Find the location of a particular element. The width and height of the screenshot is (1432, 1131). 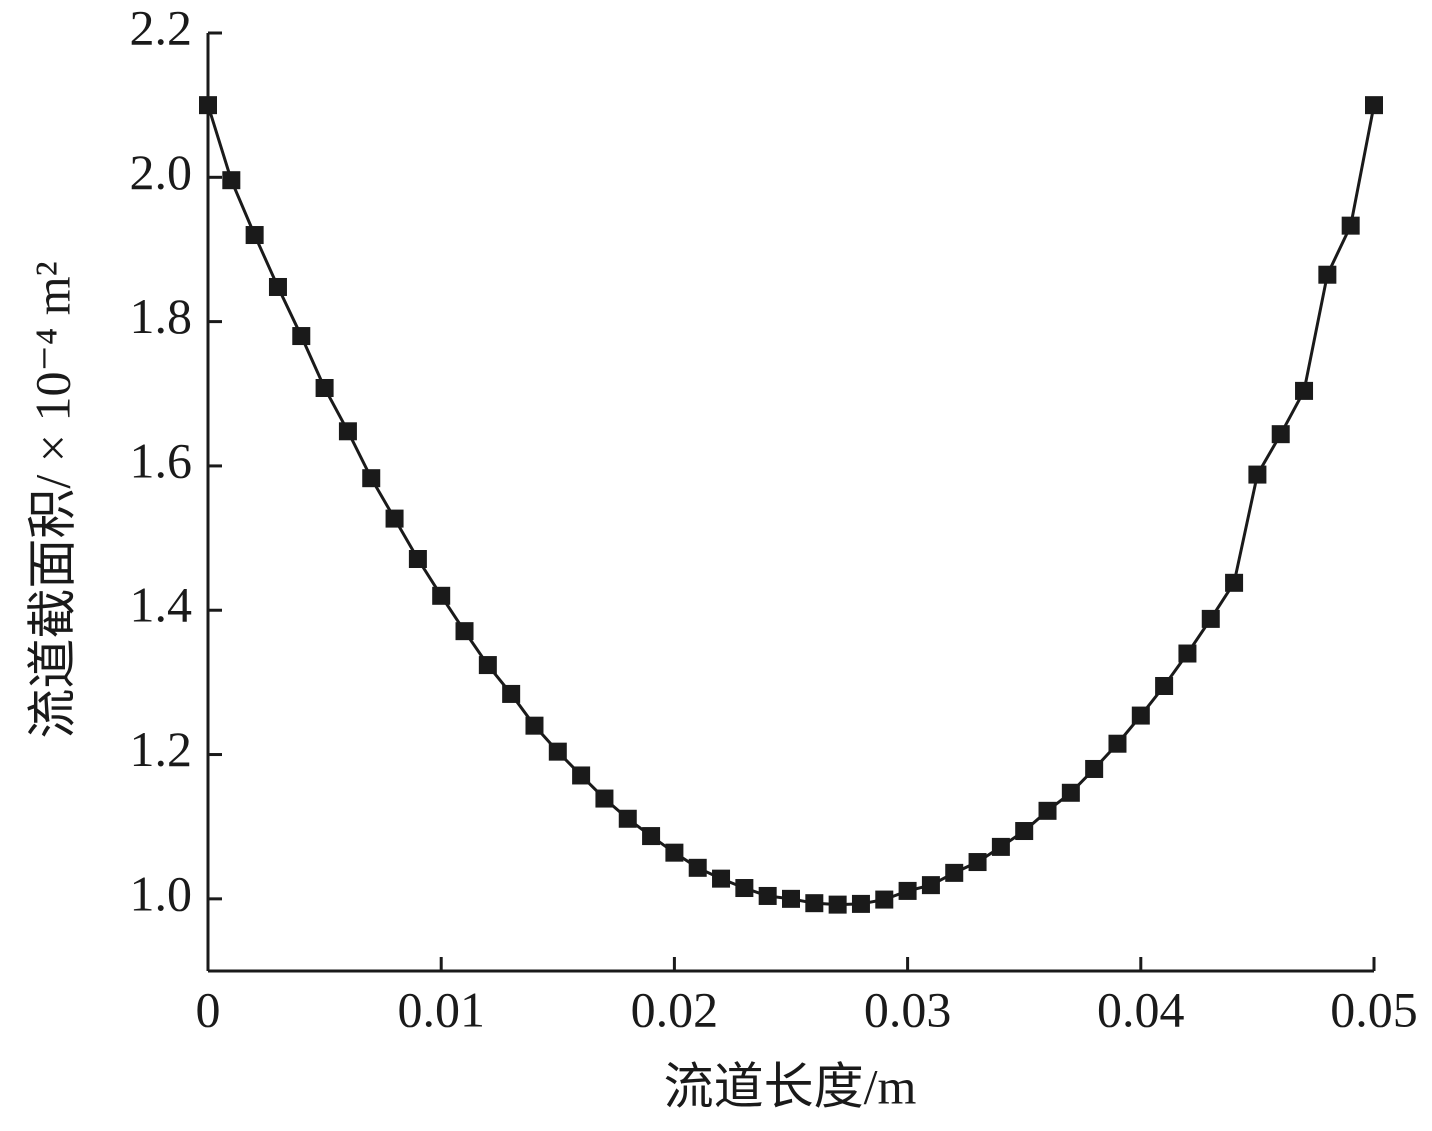

x-tick-label: 0.04 is located at coordinates (1141, 1009).